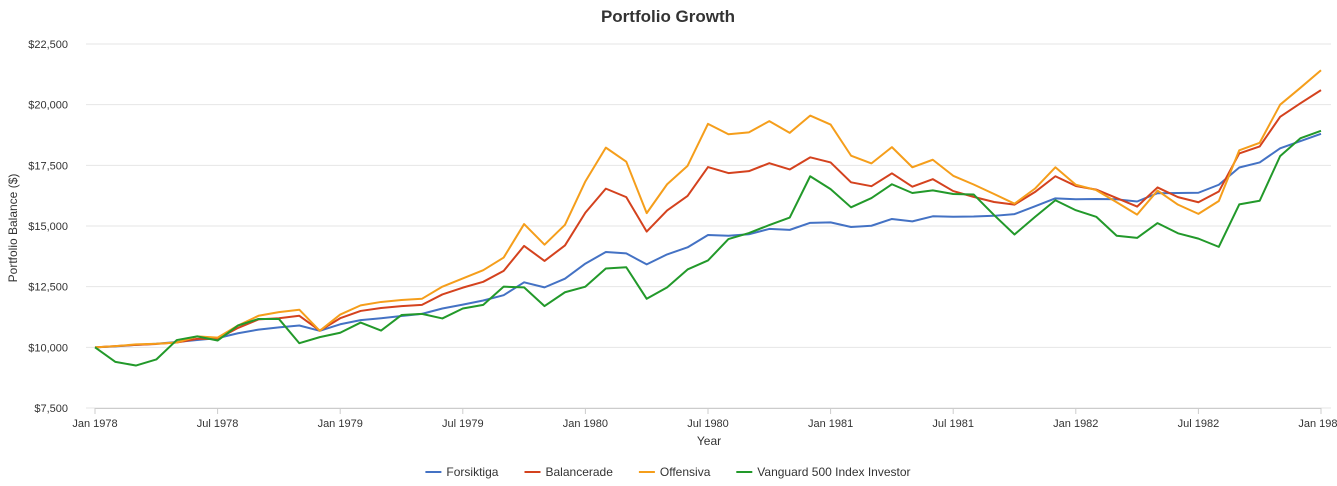  I want to click on x-tick-label: Jan 1978, so click(94, 424).